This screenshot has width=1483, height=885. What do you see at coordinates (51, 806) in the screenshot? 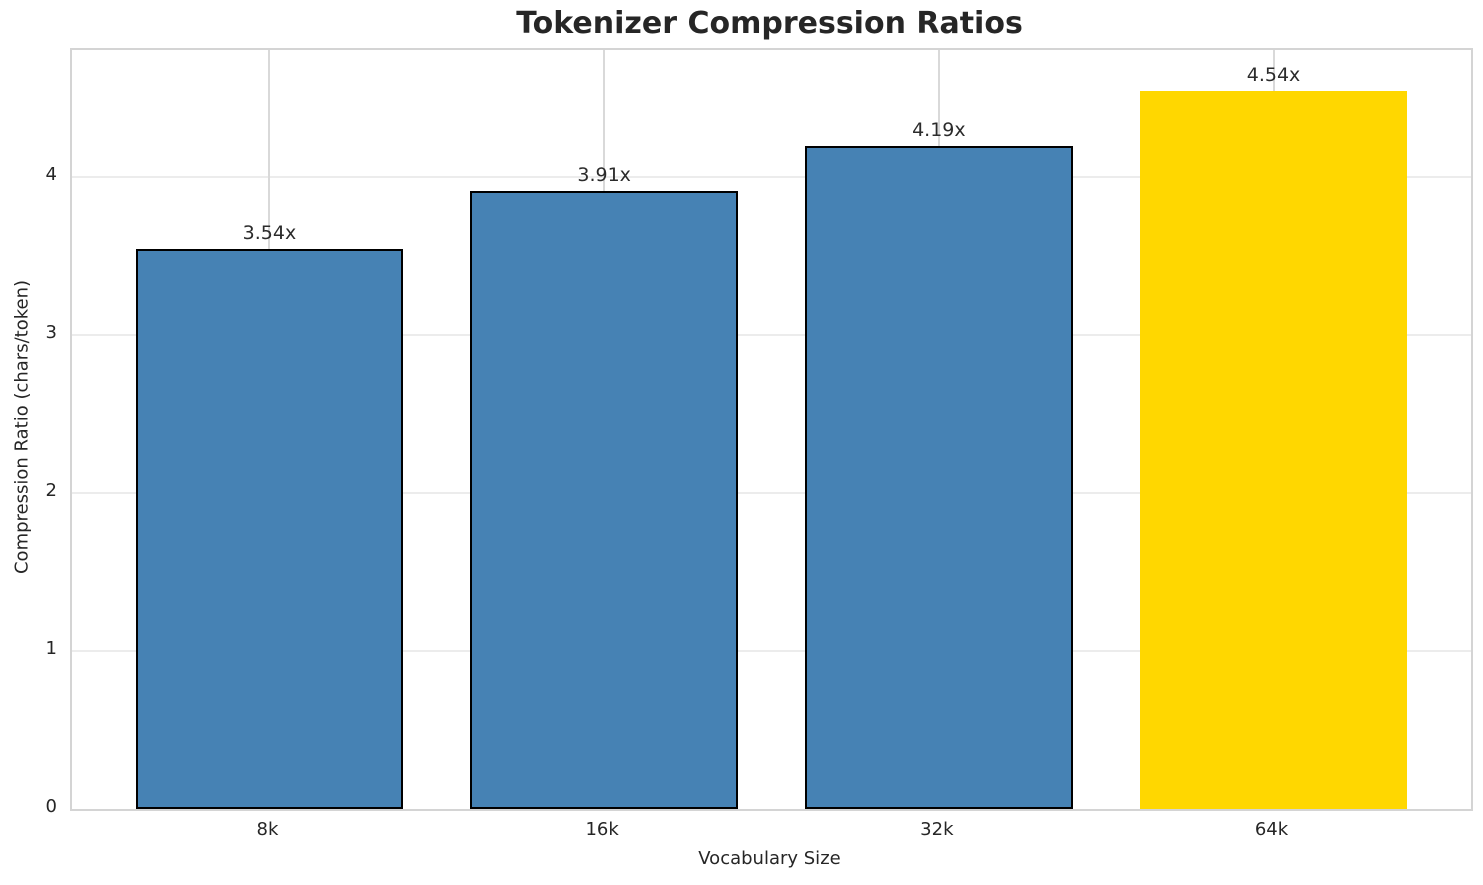
I see `y-tick-label: 0` at bounding box center [51, 806].